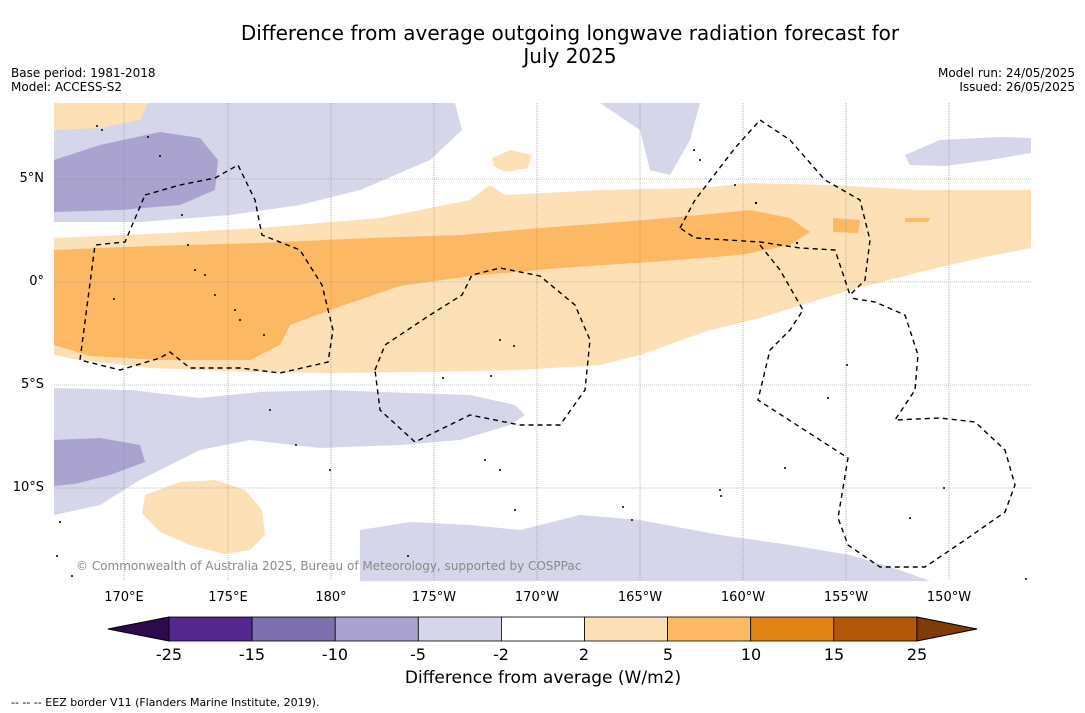  What do you see at coordinates (512, 161) in the screenshot?
I see `anomaly-patch-pos-small` at bounding box center [512, 161].